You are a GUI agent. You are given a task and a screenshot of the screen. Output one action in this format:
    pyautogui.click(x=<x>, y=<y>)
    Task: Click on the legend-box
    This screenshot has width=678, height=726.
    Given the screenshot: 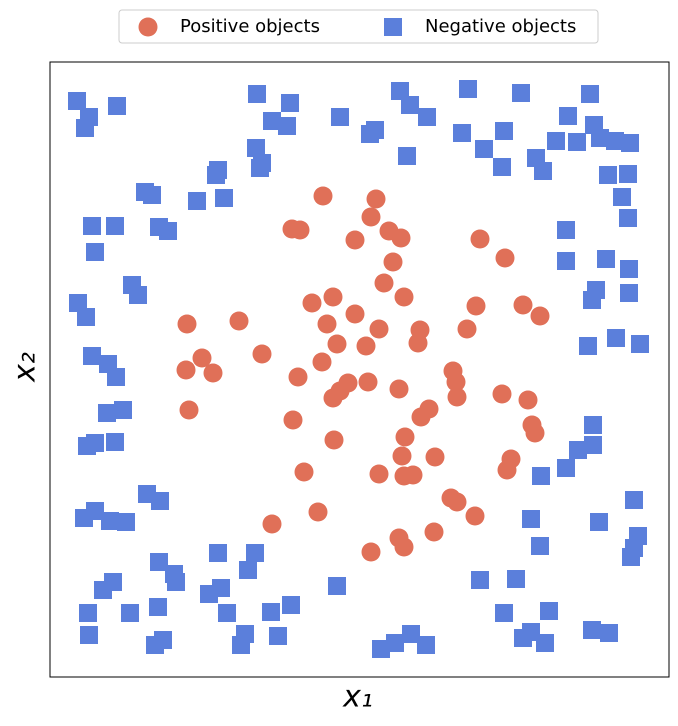 What is the action you would take?
    pyautogui.click(x=358, y=26)
    